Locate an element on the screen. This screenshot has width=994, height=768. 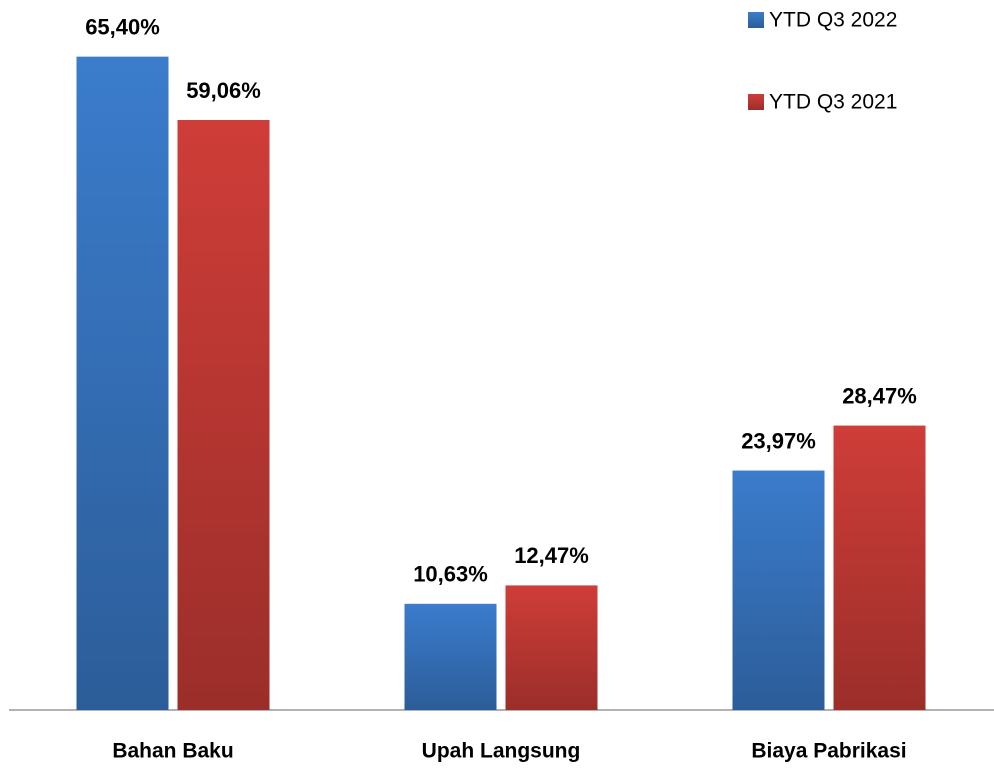
value-label: 10,63% is located at coordinates (450, 574).